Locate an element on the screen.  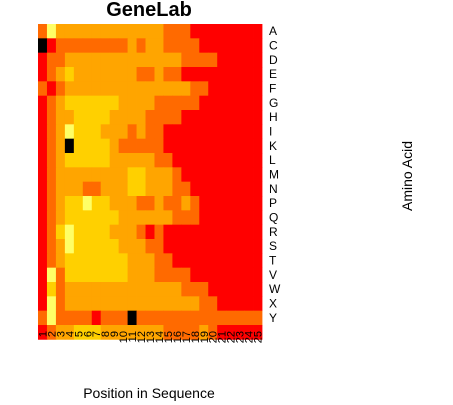
y-tick-label: I is located at coordinates (270, 132).